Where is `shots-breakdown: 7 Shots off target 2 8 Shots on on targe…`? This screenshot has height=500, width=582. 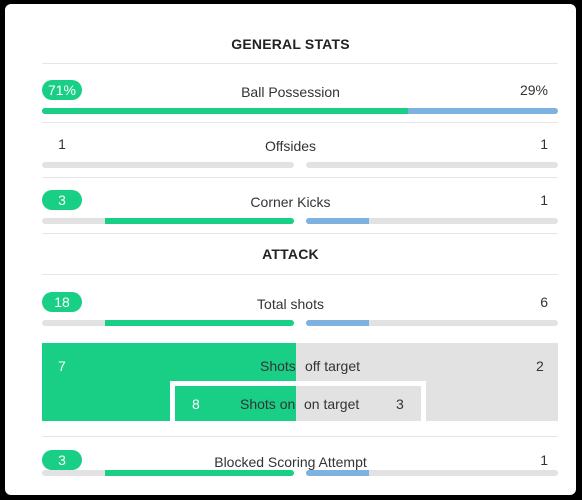
shots-breakdown: 7 Shots off target 2 8 Shots on on targe… is located at coordinates (300, 382).